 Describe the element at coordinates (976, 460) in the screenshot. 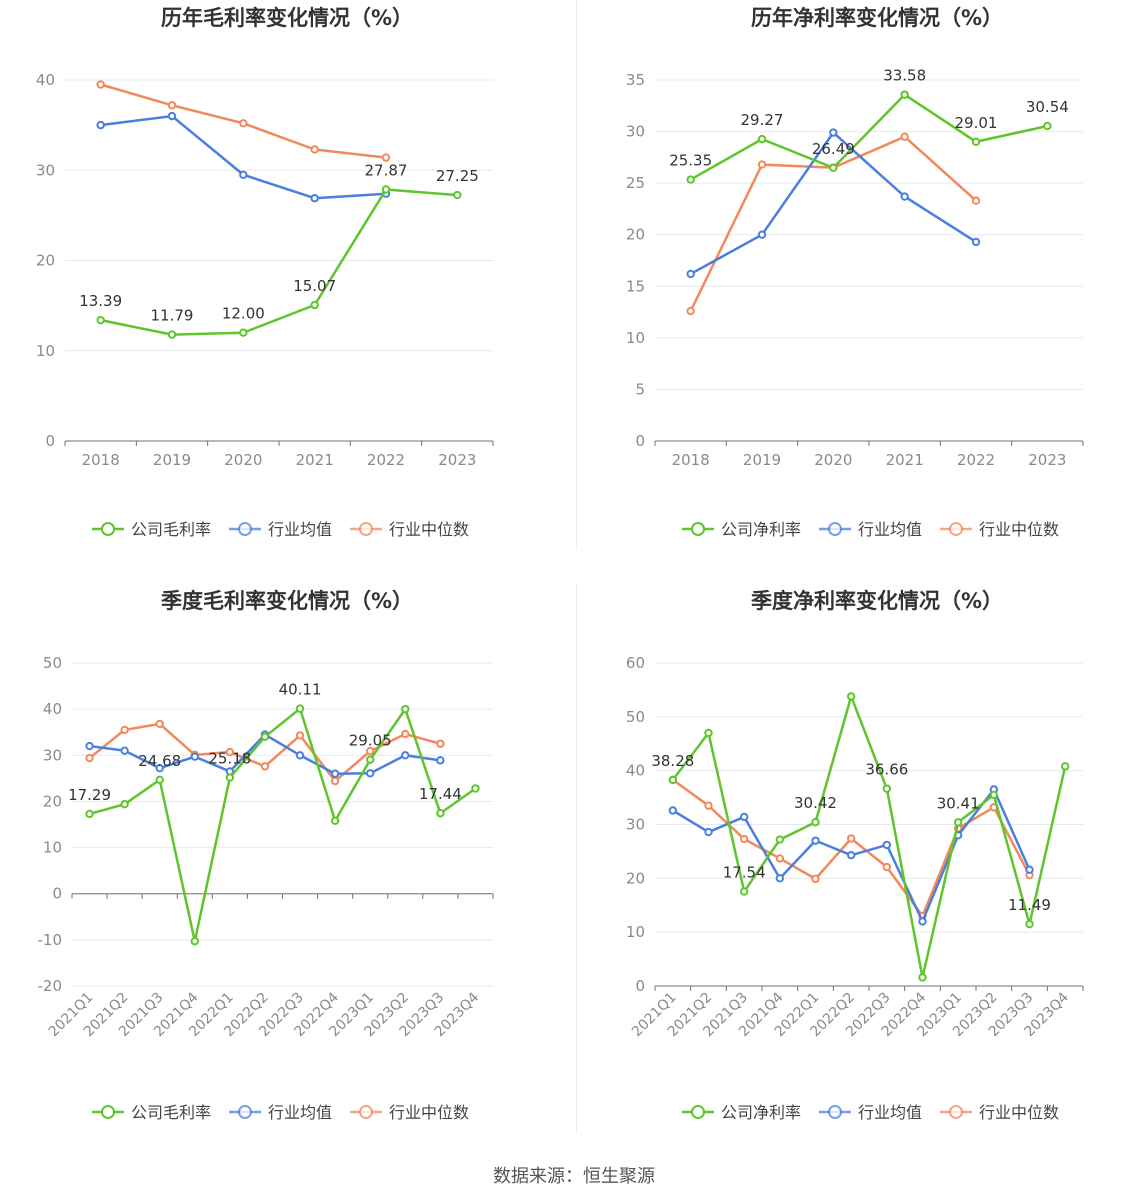

I see `x-tick-label: 2022` at that location.